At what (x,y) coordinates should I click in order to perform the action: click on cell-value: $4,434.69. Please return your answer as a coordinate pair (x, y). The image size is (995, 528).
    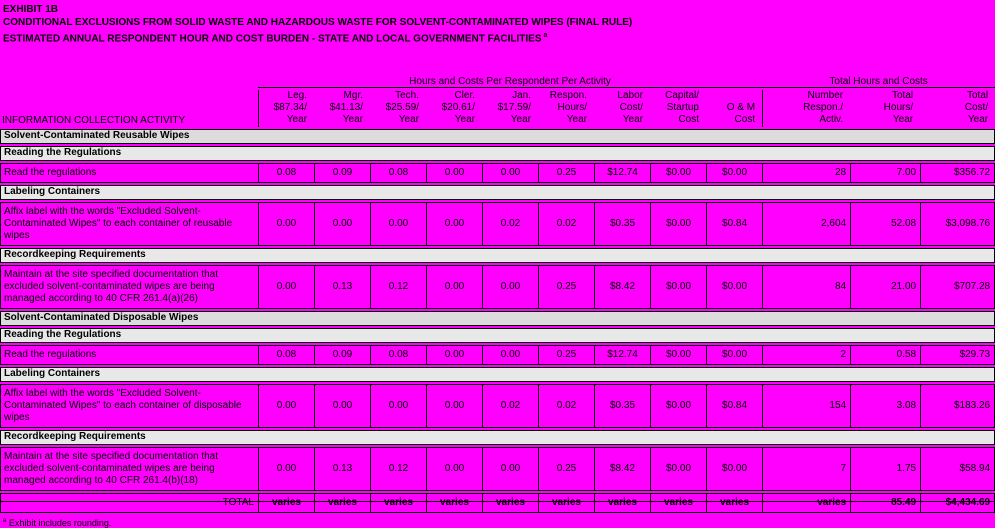
    Looking at the image, I should click on (957, 503).